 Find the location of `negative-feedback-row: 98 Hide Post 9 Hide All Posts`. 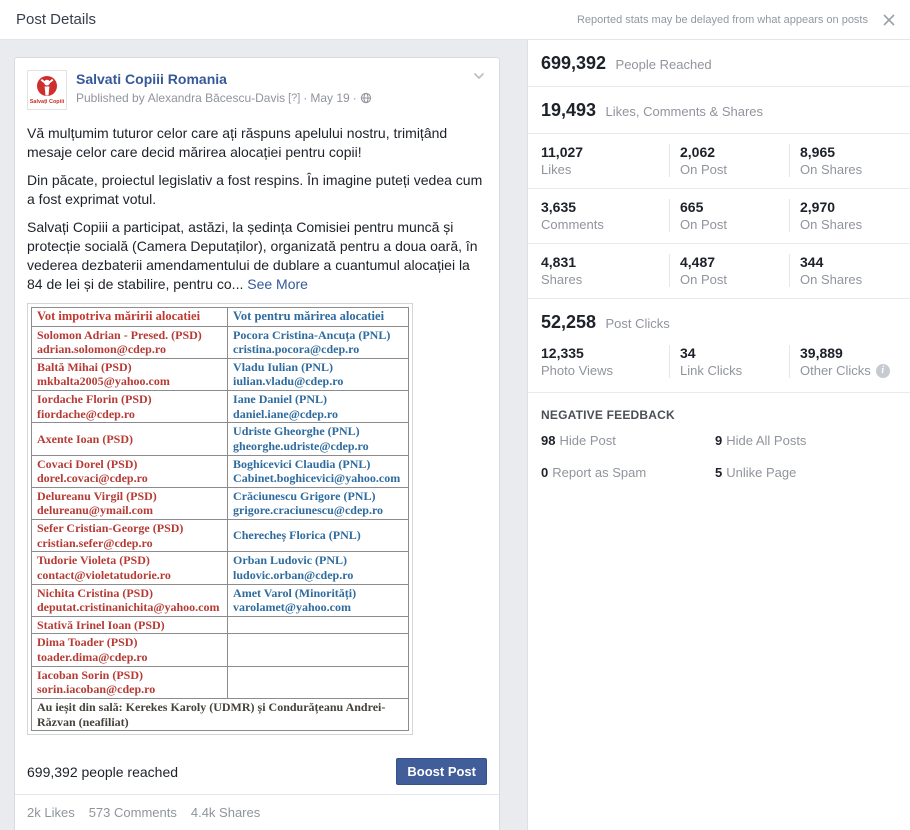

negative-feedback-row: 98 Hide Post 9 Hide All Posts is located at coordinates (674, 440).